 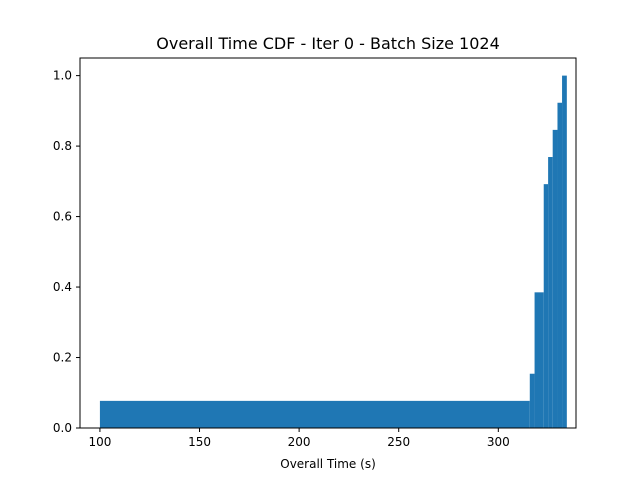 I want to click on y-tick-label: 0.2, so click(x=62, y=358).